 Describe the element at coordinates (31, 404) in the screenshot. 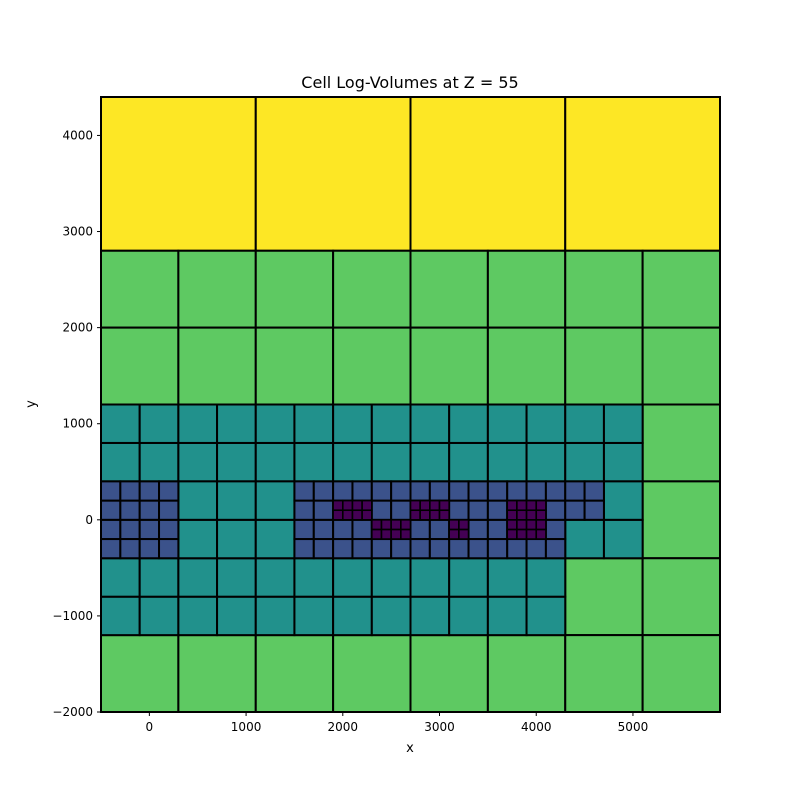

I see `y-axis-label: y` at that location.